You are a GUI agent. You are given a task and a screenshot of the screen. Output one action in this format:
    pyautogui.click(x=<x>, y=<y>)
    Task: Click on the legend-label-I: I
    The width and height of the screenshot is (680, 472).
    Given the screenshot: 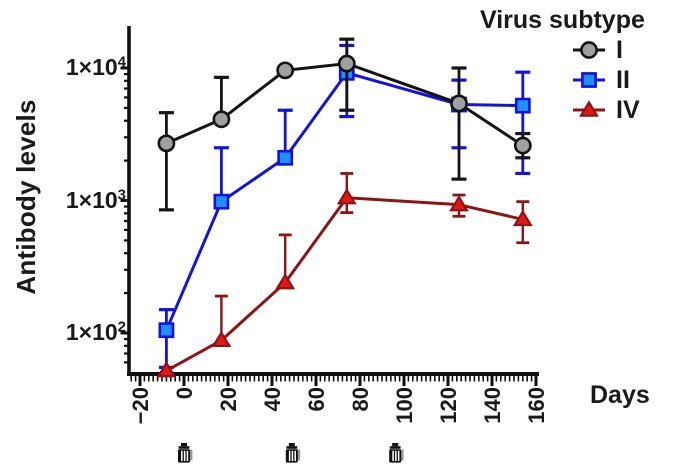 What is the action you would take?
    pyautogui.click(x=619, y=49)
    